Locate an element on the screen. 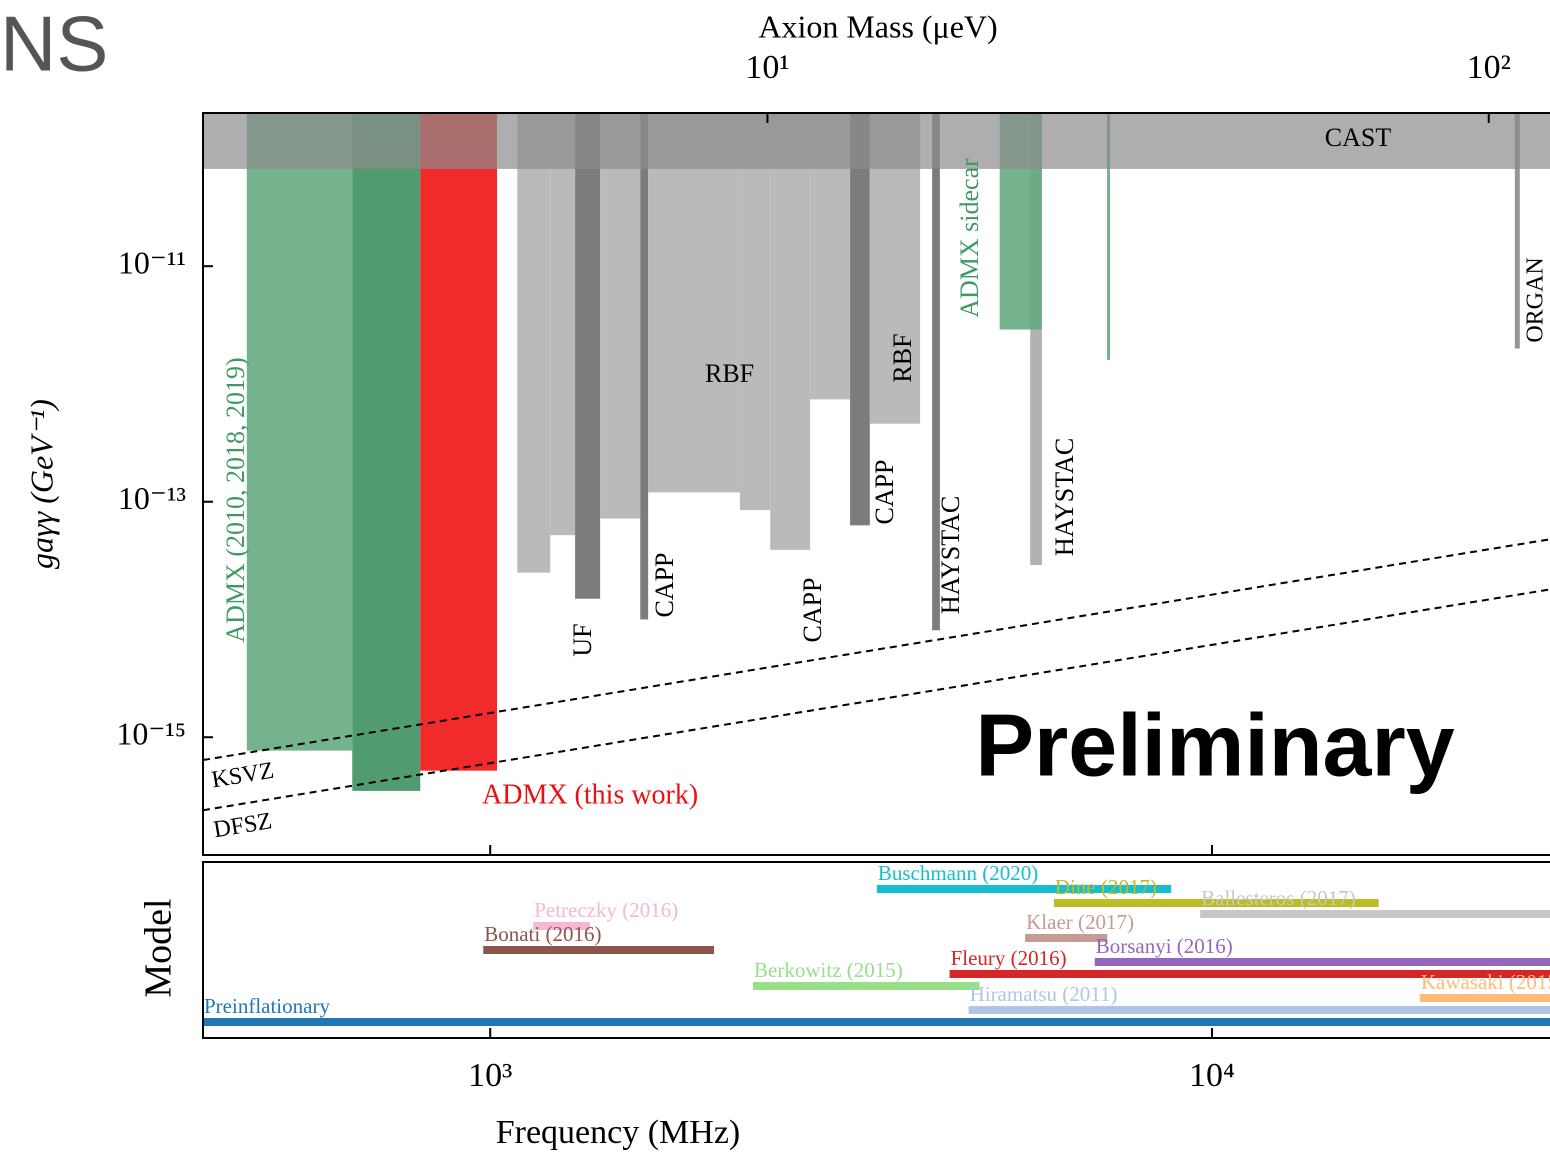  y-tick-label: 10⁻¹¹ is located at coordinates (152, 263).